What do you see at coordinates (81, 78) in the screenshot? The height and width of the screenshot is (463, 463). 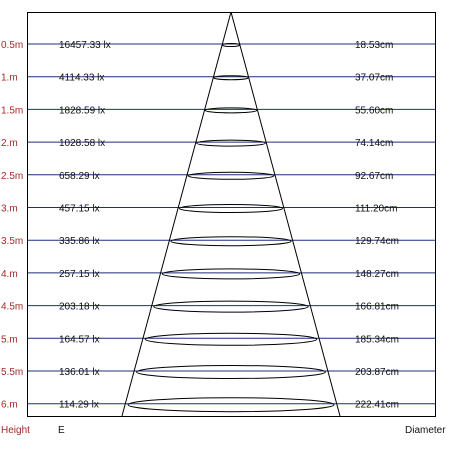 I see `illuminance-label: 4114.33 lx` at bounding box center [81, 78].